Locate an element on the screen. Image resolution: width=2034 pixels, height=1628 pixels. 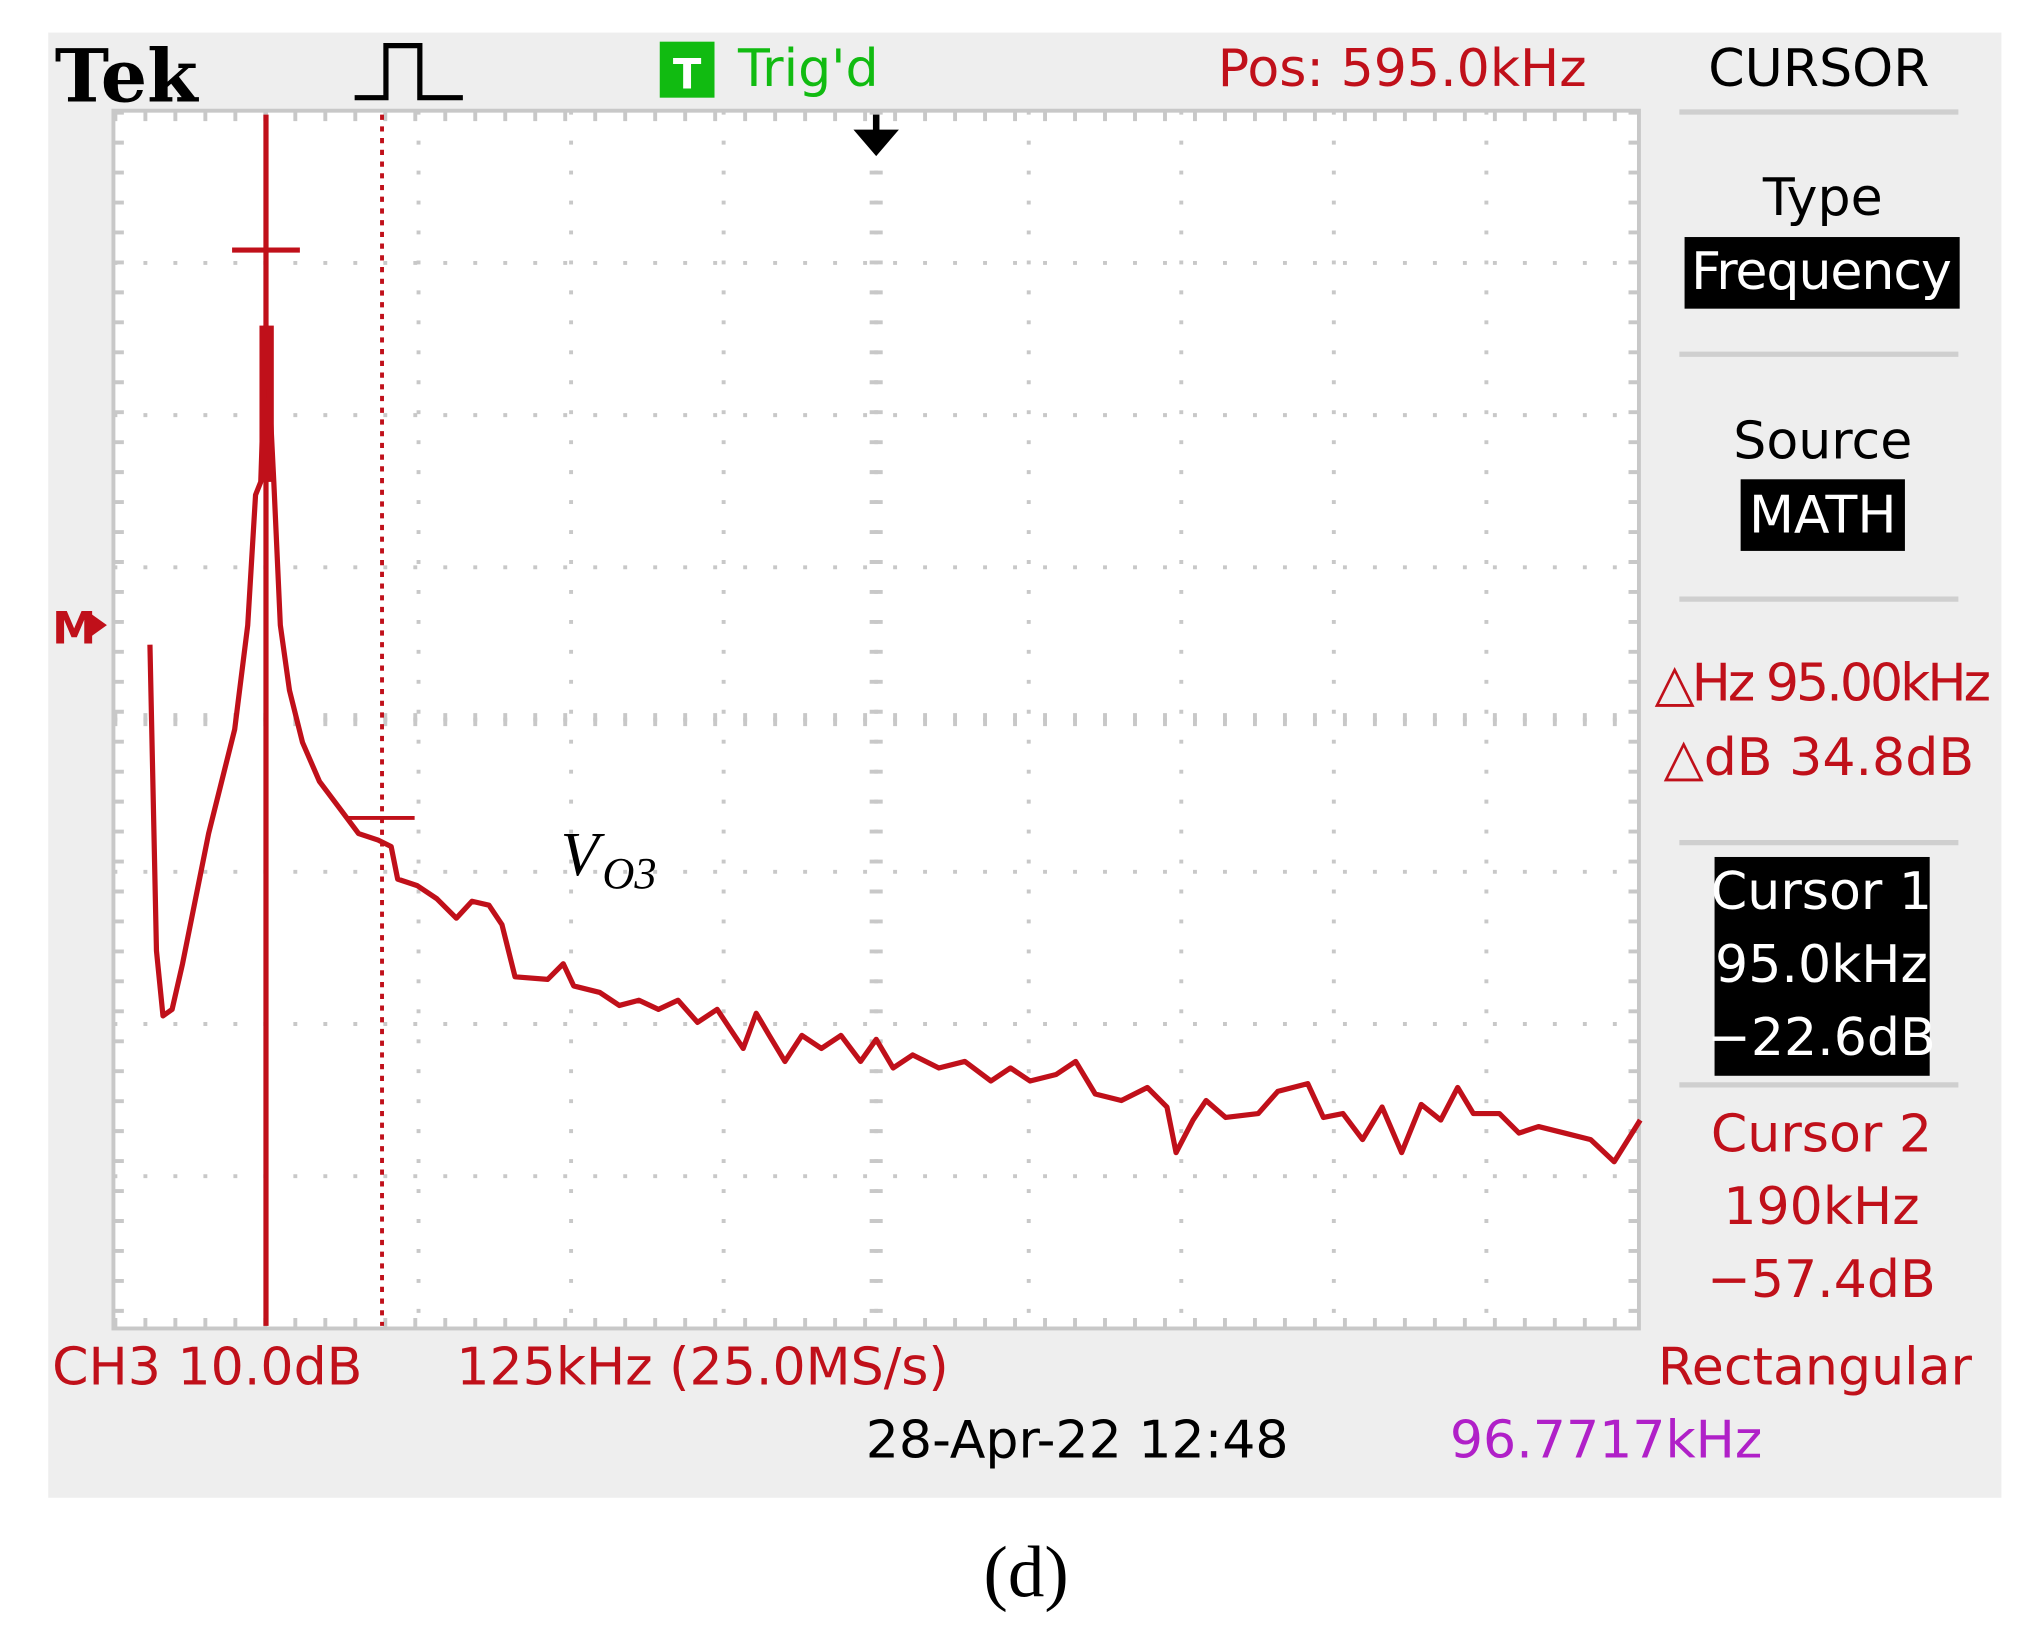
source-value: MATH is located at coordinates (1823, 516).